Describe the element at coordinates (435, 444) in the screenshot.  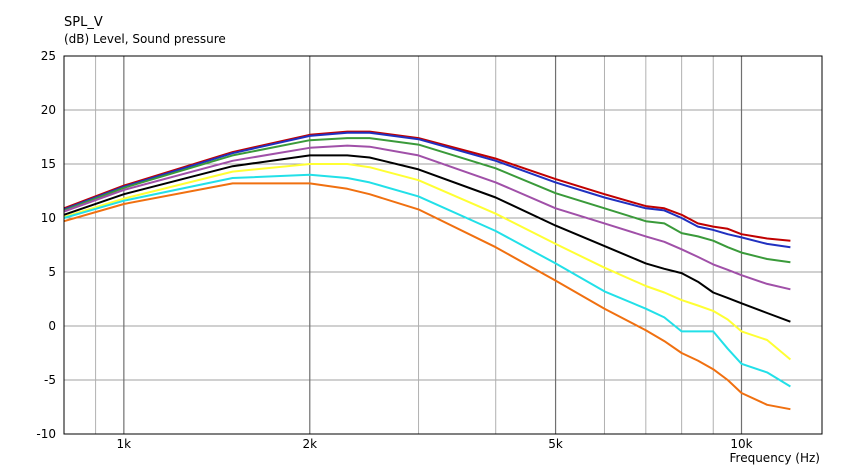
I see `x-ticks: 1k 2k 5k 10k` at that location.